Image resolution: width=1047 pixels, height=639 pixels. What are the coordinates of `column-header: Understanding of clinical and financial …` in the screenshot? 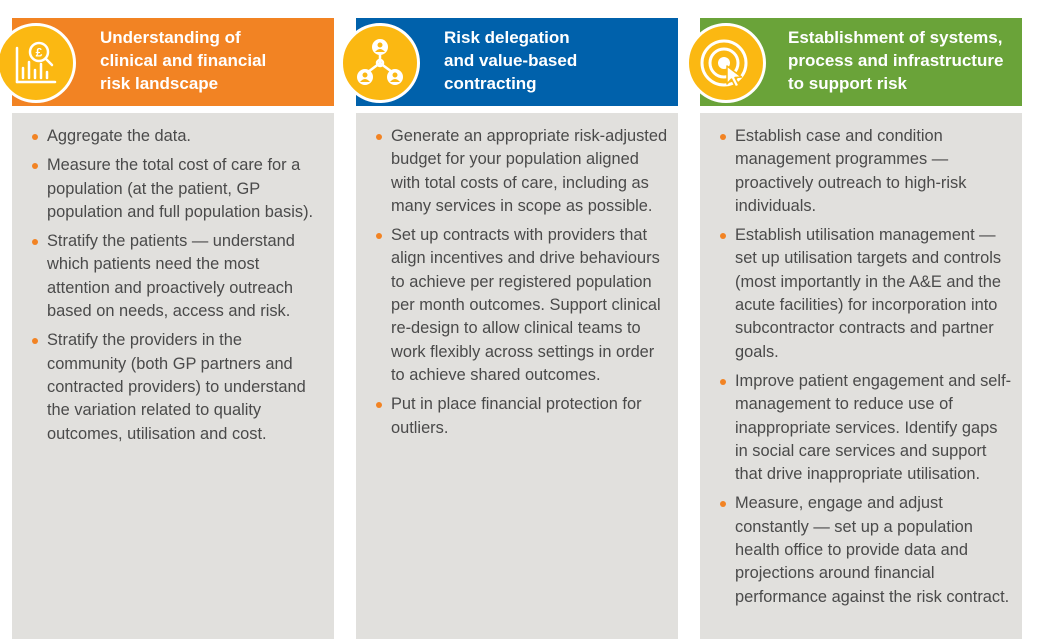 It's located at (173, 62).